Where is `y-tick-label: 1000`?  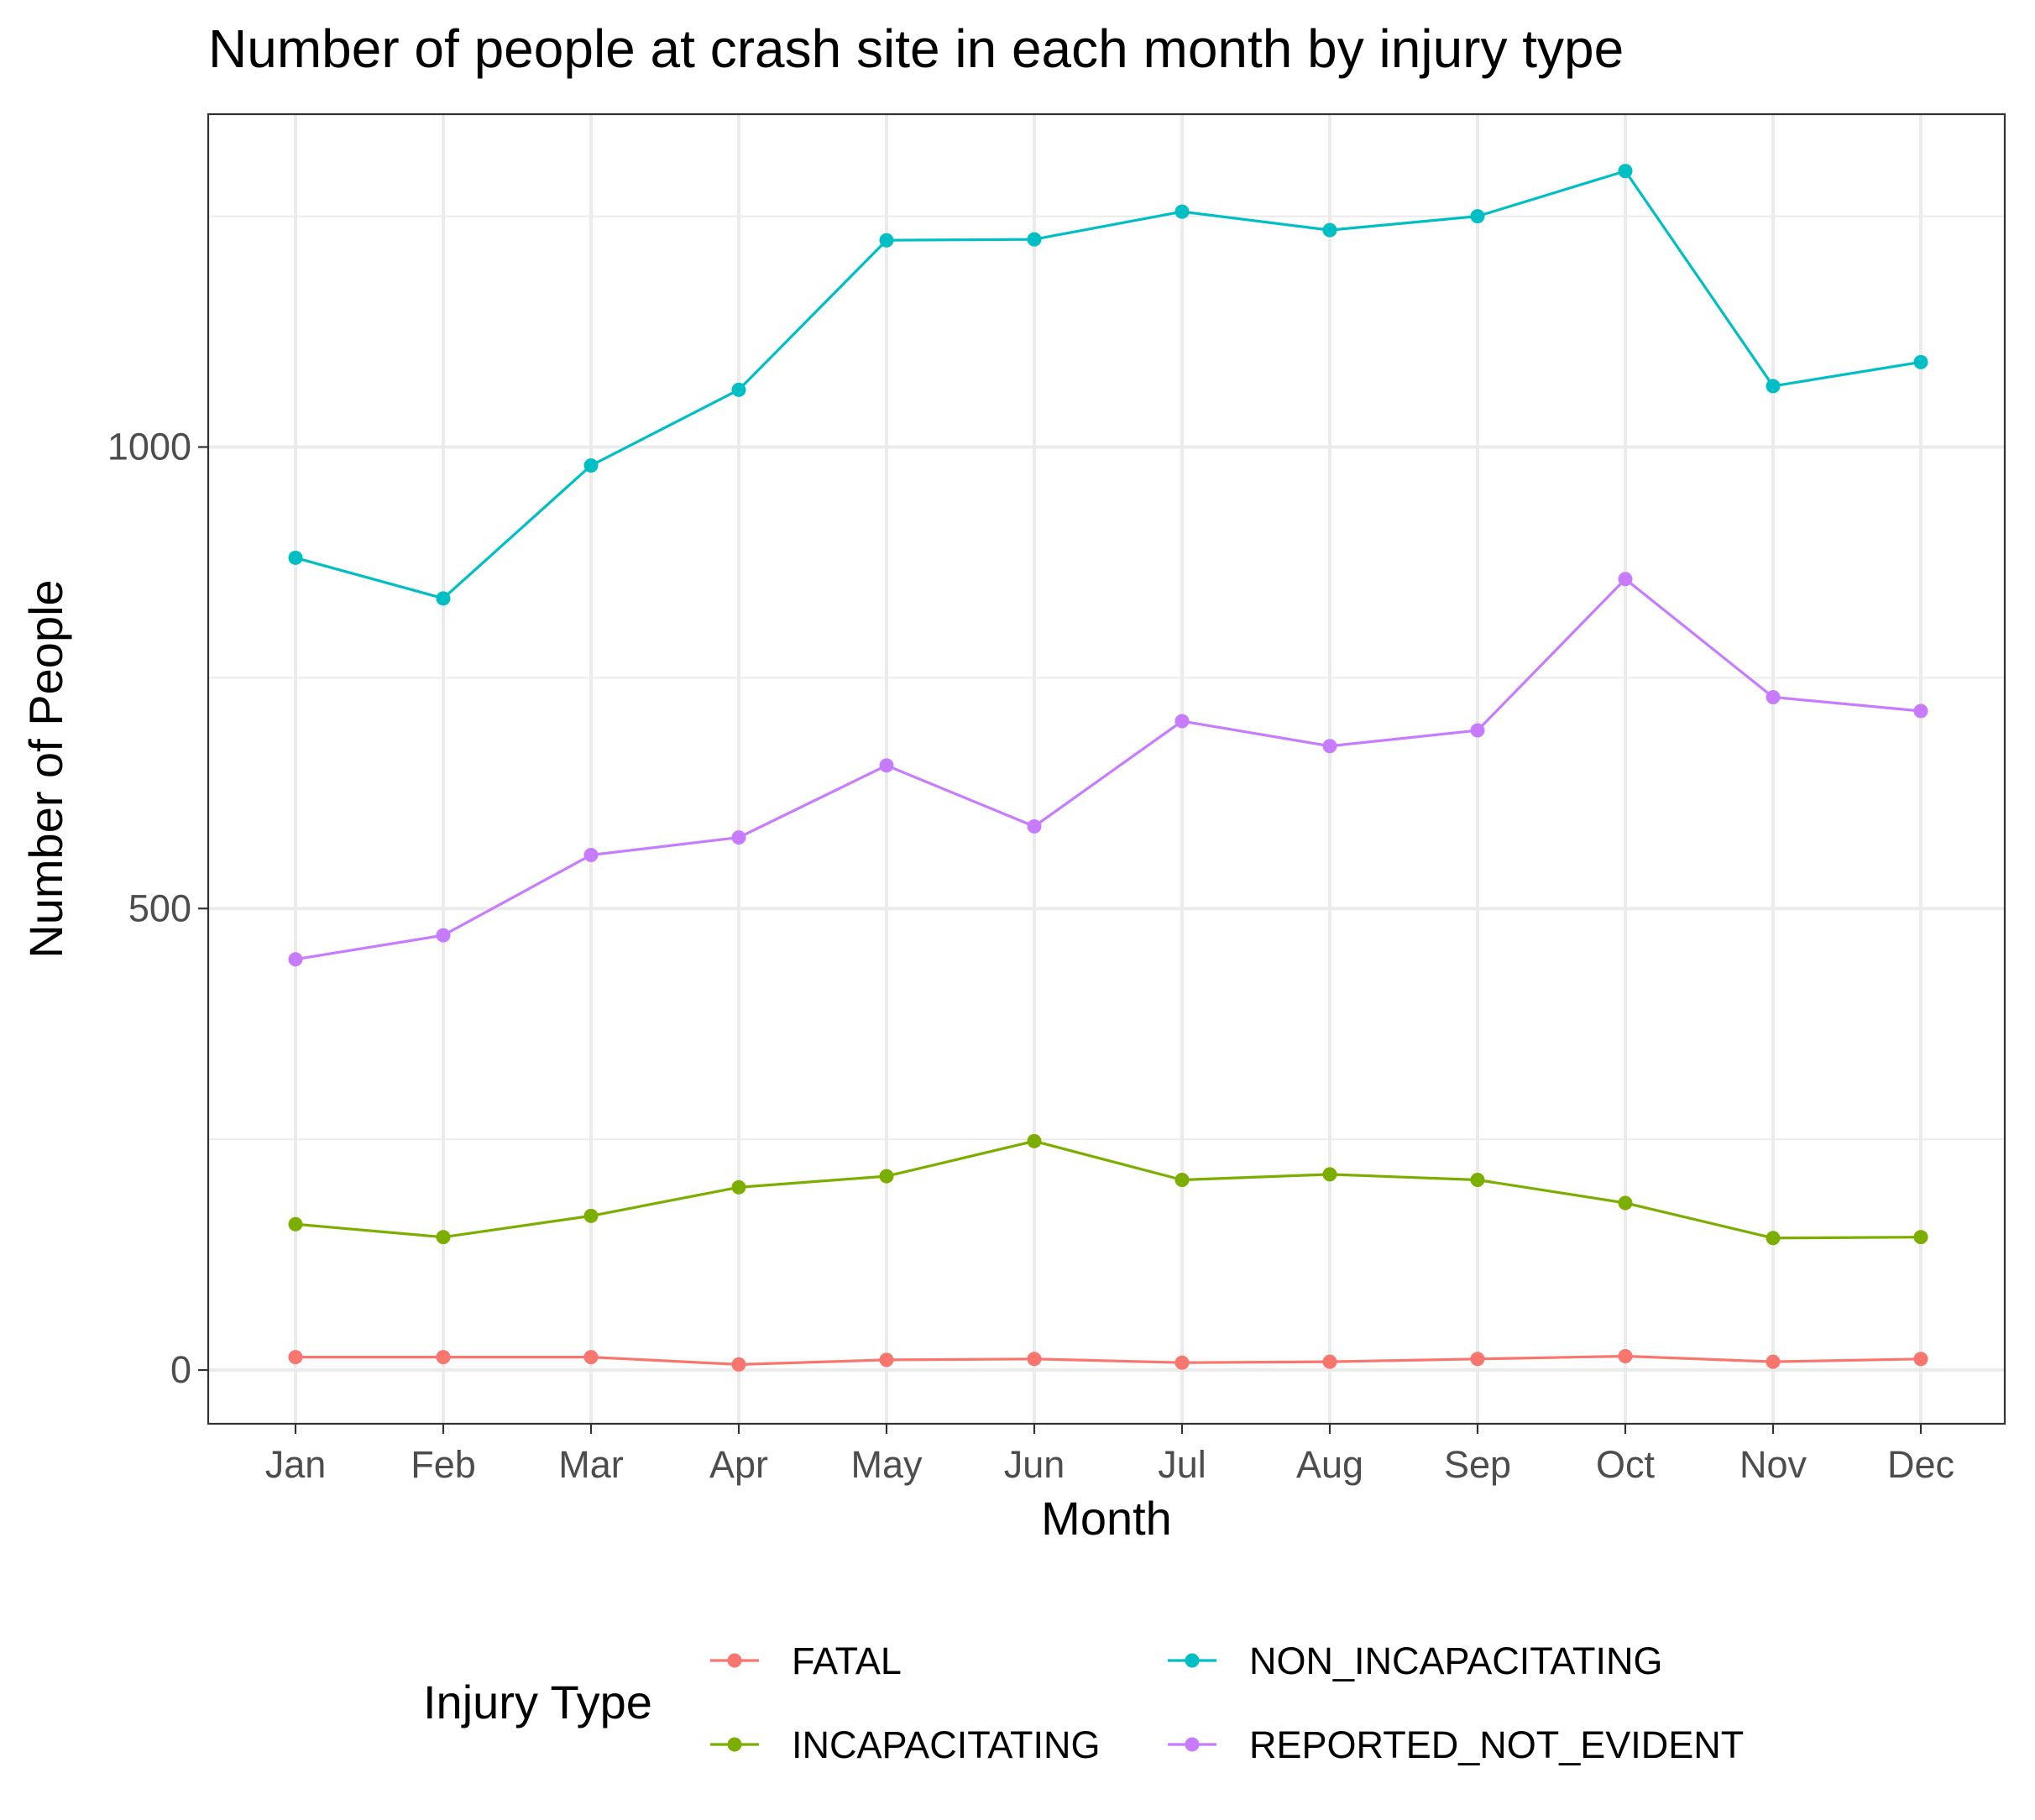 y-tick-label: 1000 is located at coordinates (149, 447).